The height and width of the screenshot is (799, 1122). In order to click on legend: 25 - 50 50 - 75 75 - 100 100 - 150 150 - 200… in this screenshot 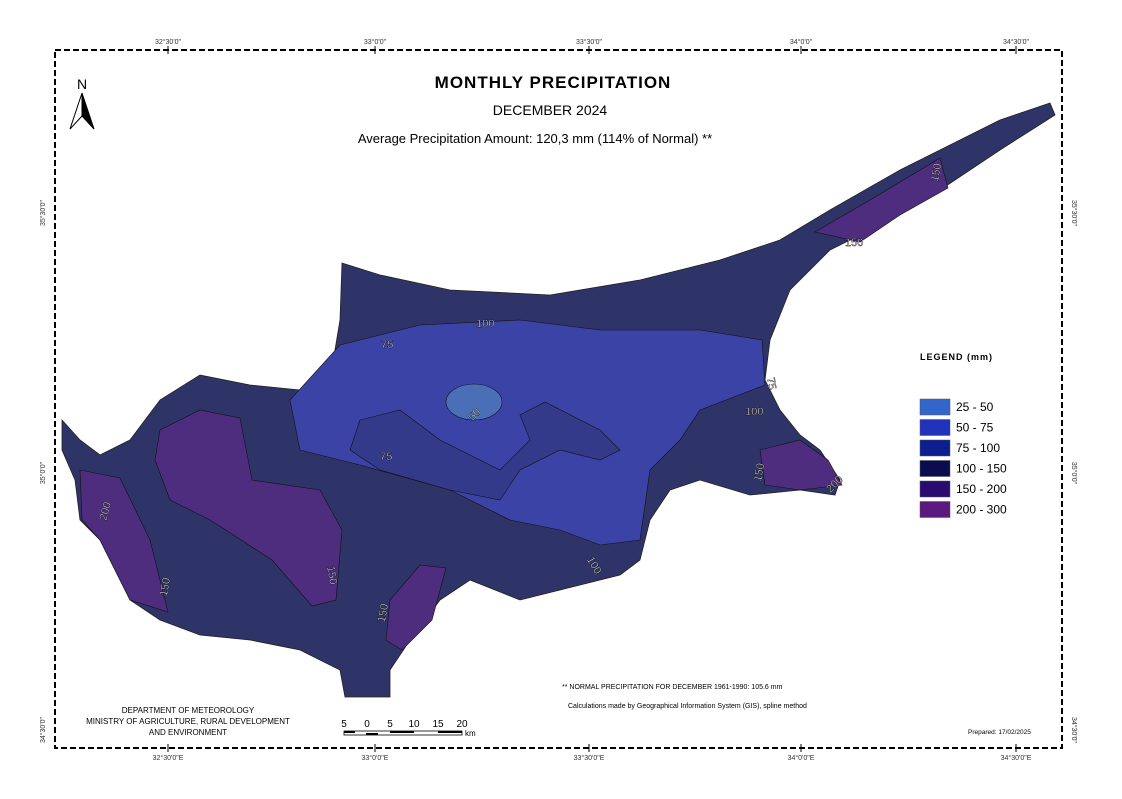, I will do `click(963, 458)`.